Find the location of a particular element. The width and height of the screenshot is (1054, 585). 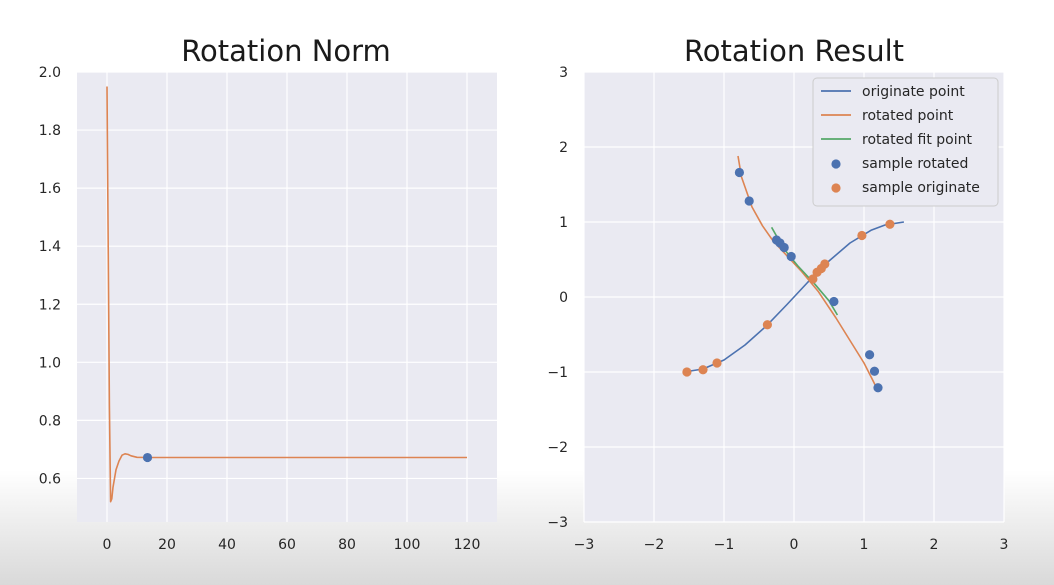

y-tick-label: 1.0 is located at coordinates (50, 363).